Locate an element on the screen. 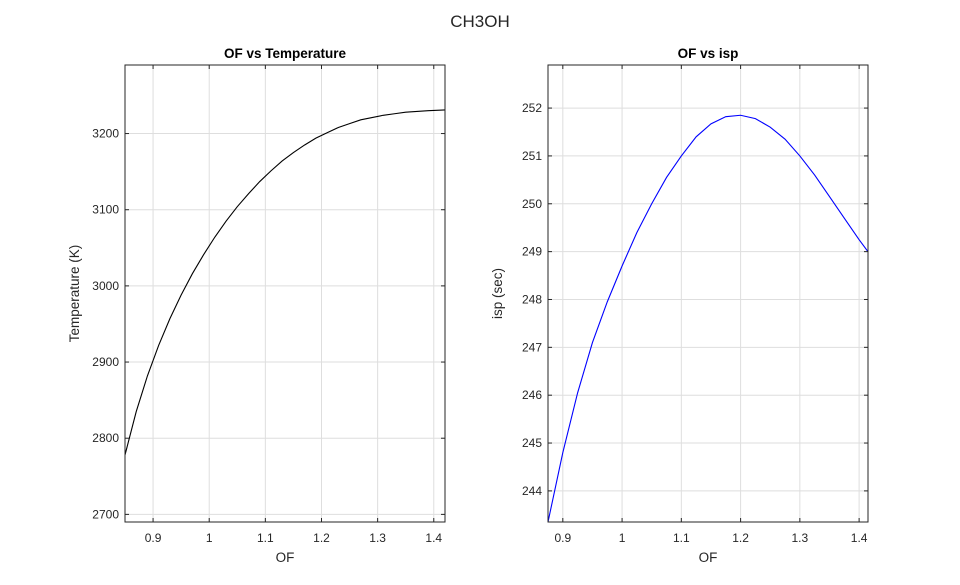 The width and height of the screenshot is (960, 585). temperature-y-tick-label: 2800 is located at coordinates (105, 438).